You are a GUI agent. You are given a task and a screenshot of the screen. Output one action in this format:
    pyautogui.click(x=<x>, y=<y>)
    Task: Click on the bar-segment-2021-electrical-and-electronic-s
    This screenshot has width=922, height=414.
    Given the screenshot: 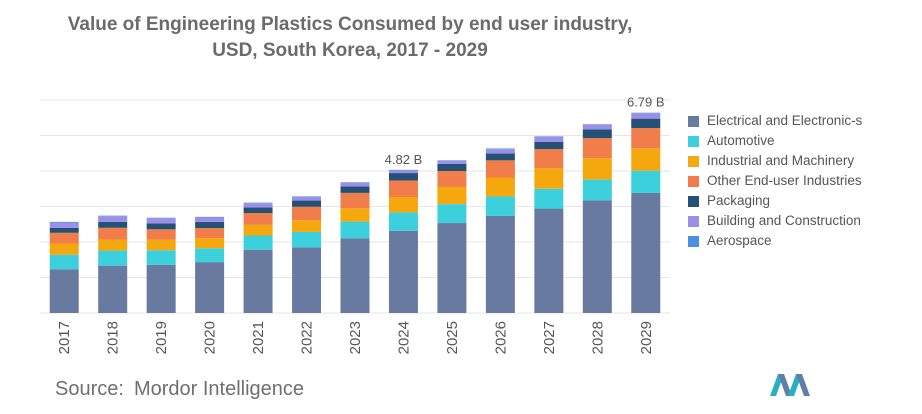 What is the action you would take?
    pyautogui.click(x=258, y=281)
    